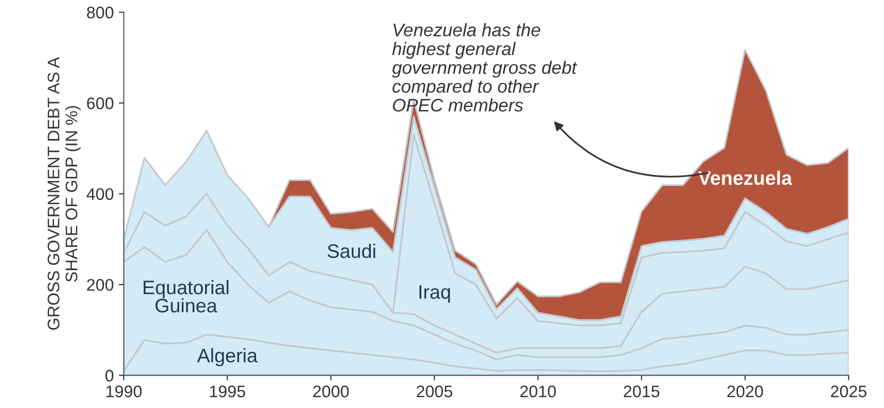  What do you see at coordinates (227, 357) in the screenshot?
I see `series-label: Algeria` at bounding box center [227, 357].